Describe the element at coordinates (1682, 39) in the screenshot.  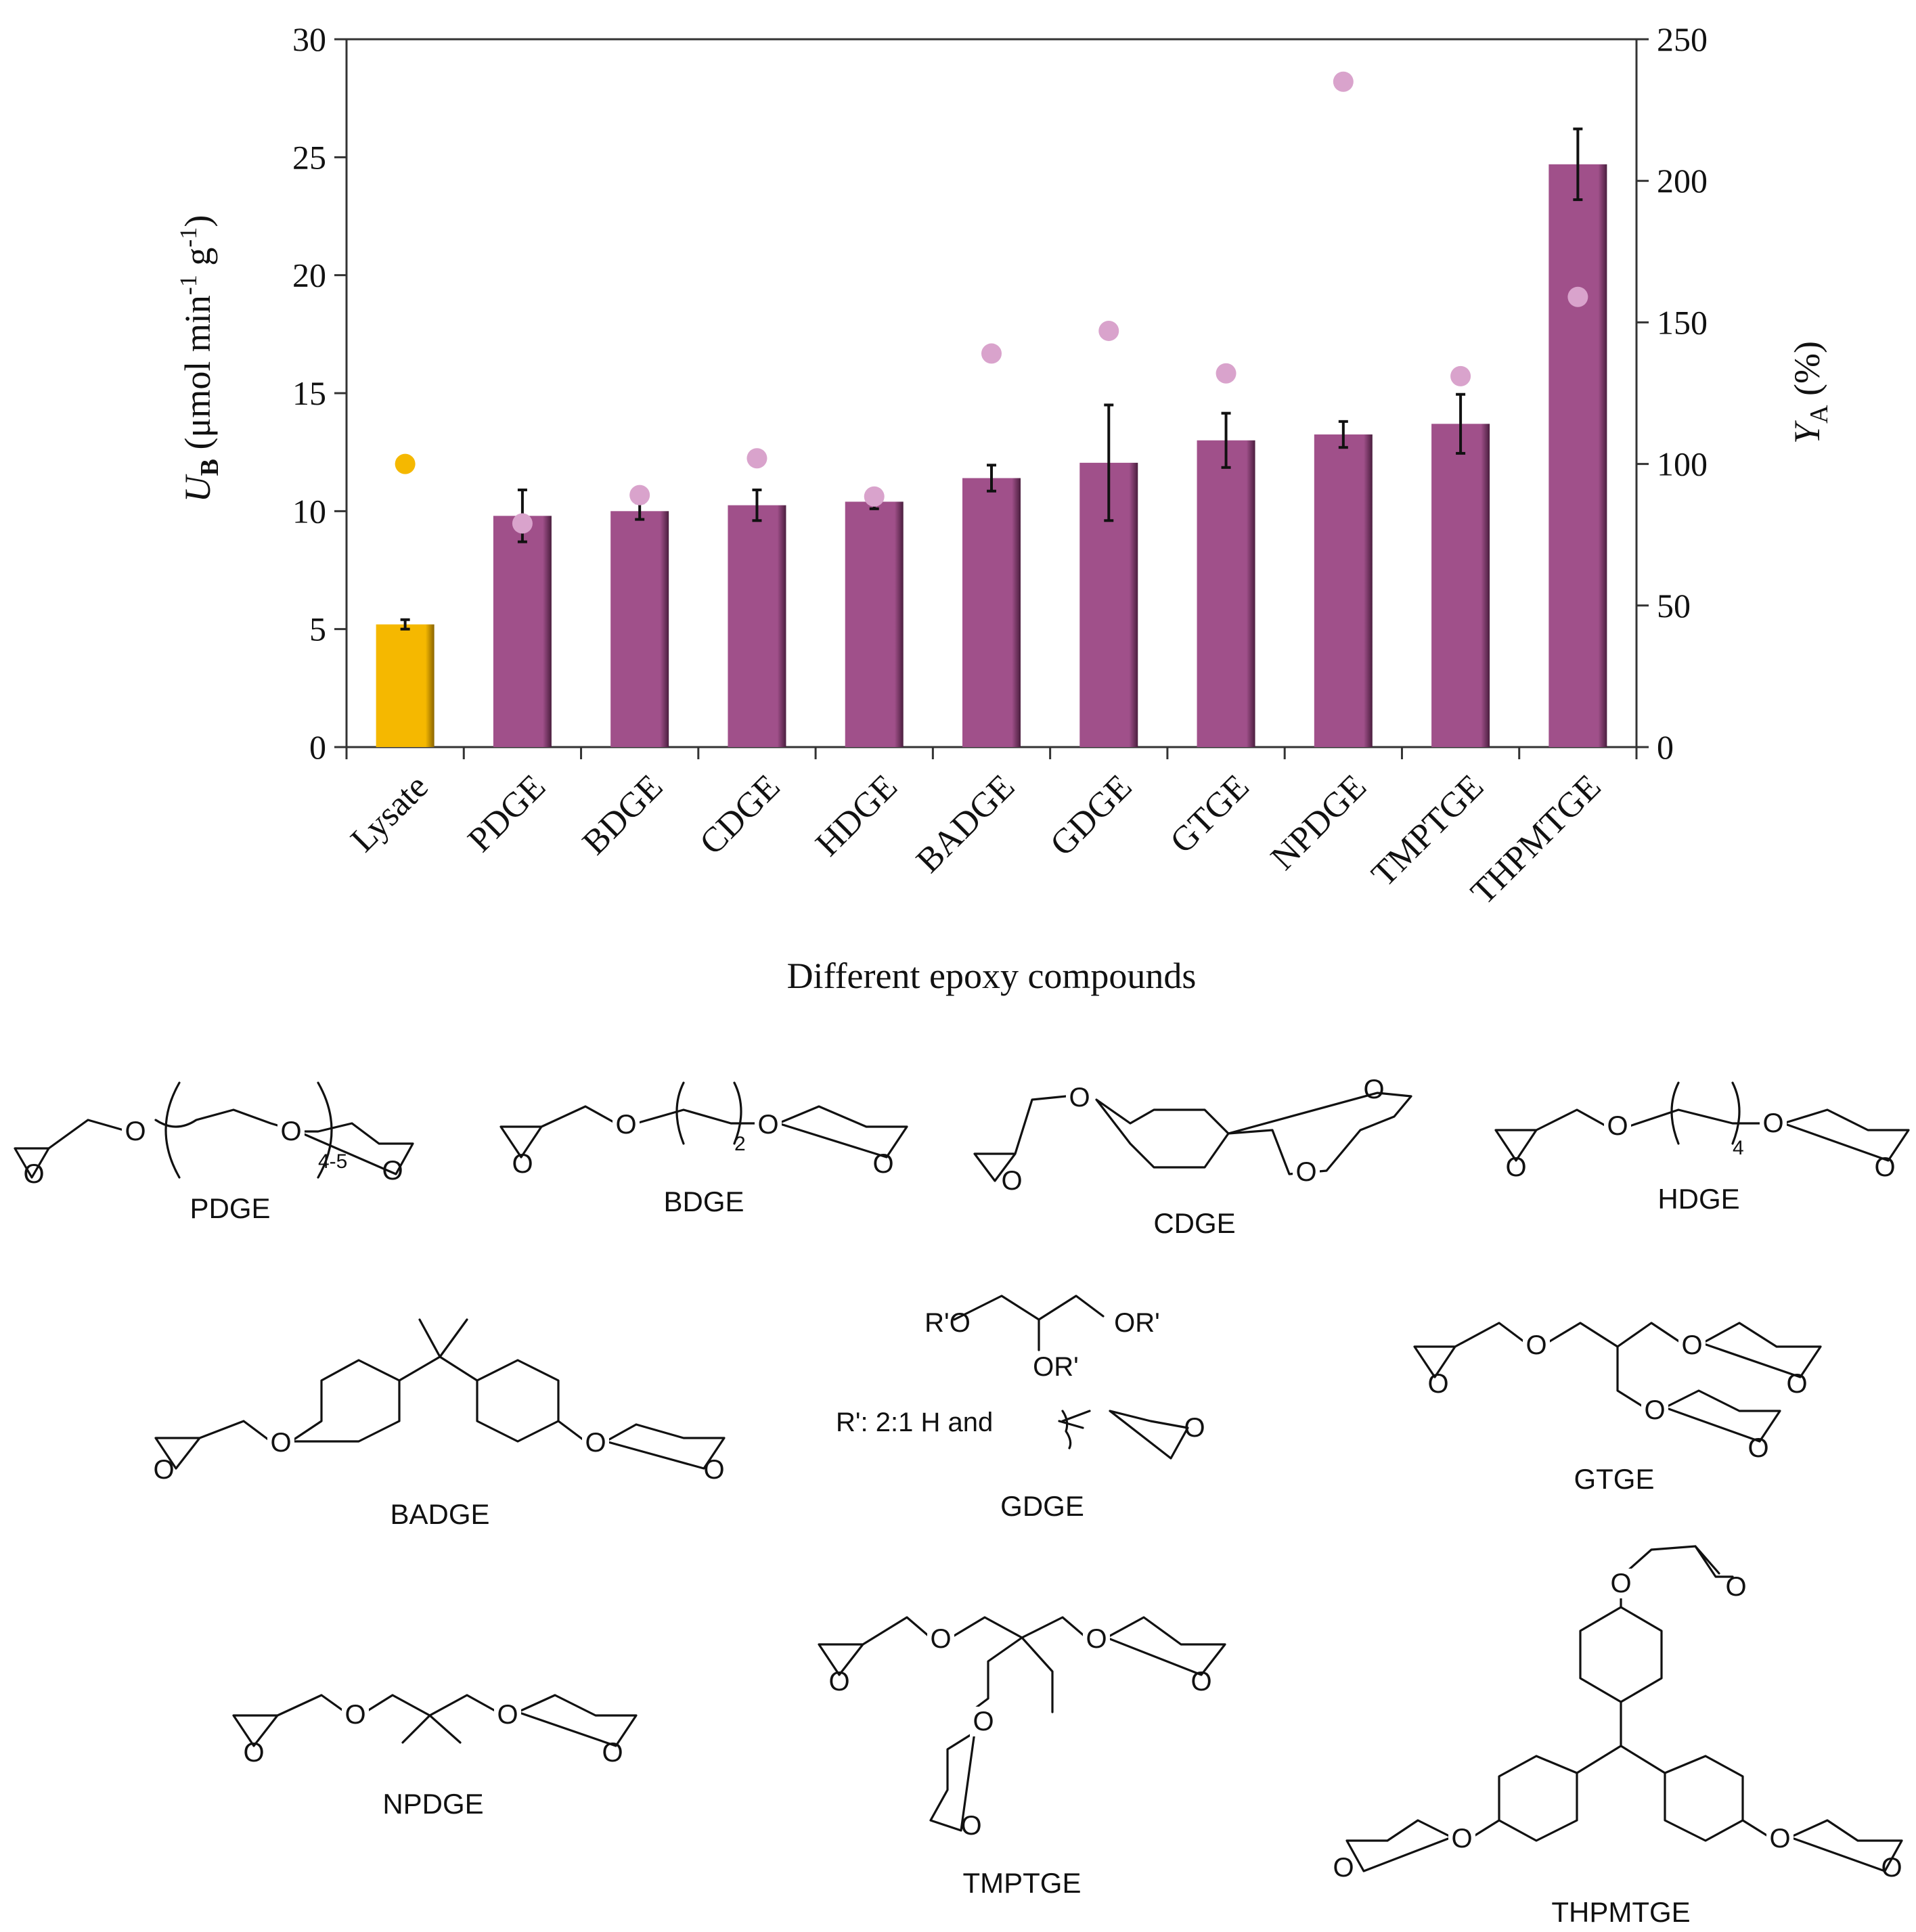
I see `right-tick-label: 250` at that location.